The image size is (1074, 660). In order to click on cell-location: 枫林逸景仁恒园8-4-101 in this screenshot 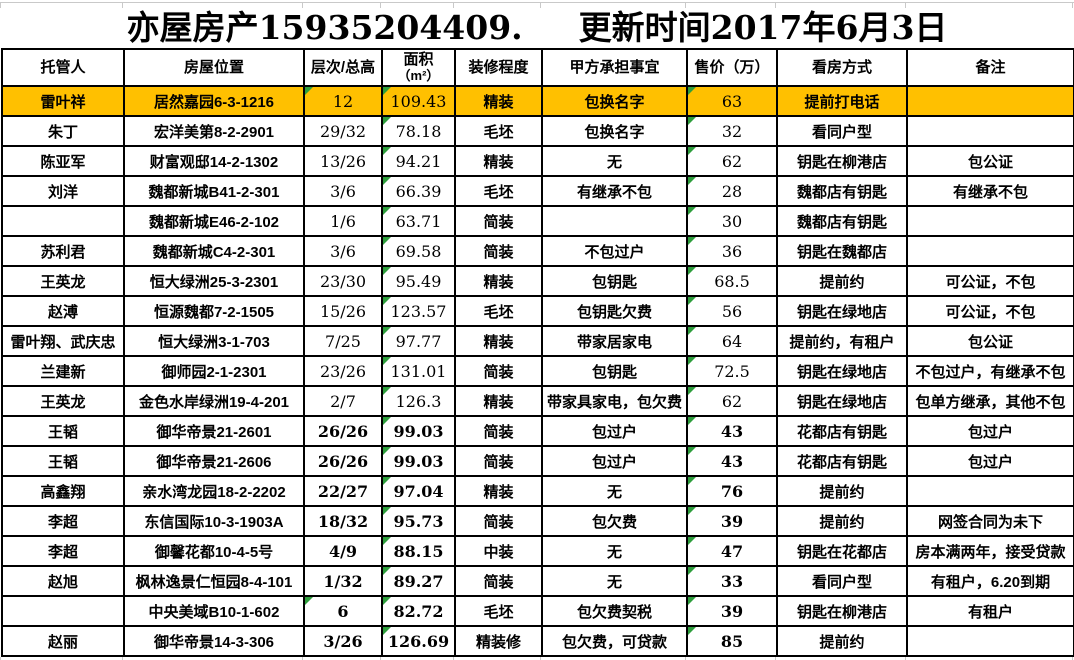, I will do `click(214, 581)`.